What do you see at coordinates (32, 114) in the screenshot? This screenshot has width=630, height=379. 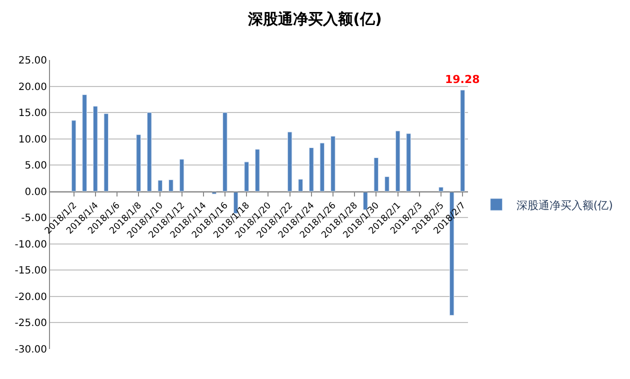 I see `y-tick-label: 15.00` at bounding box center [32, 114].